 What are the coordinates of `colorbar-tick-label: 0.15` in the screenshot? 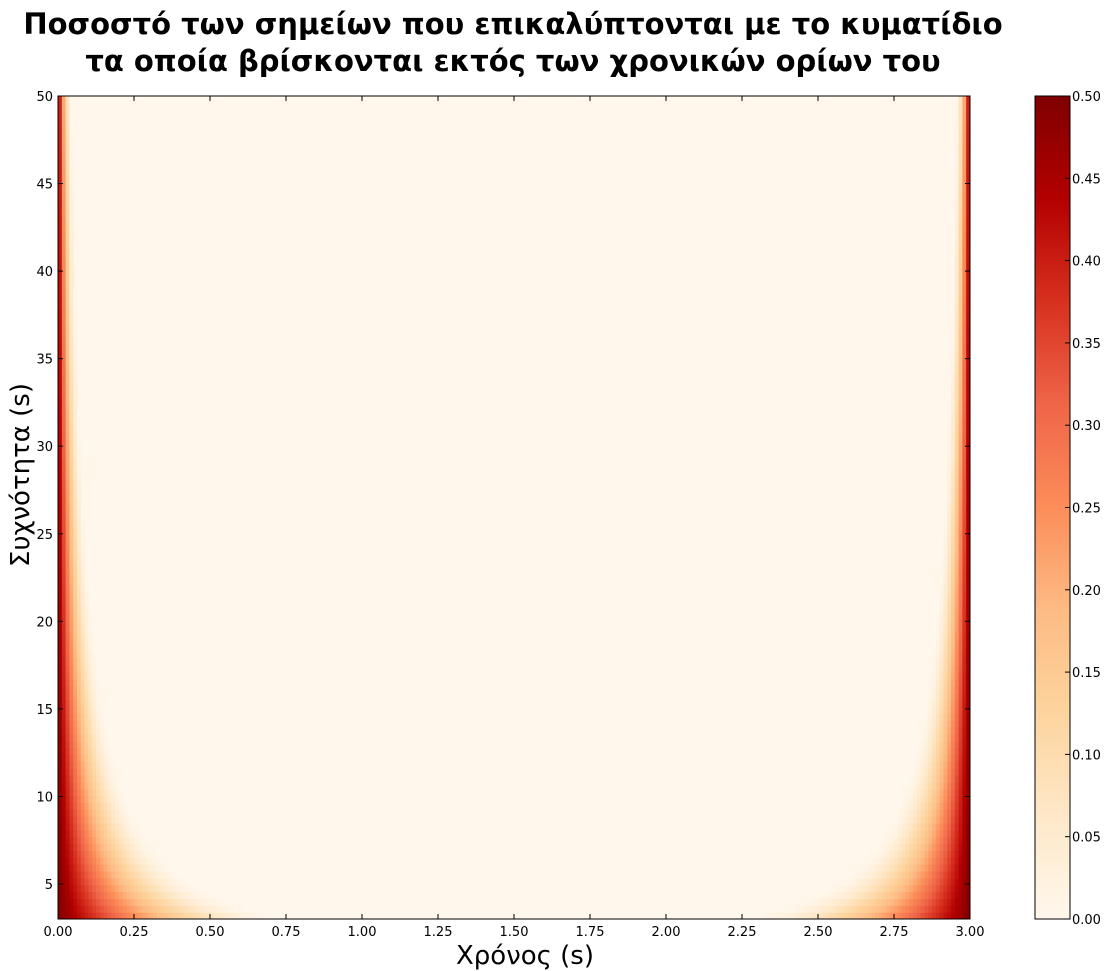 It's located at (1086, 673).